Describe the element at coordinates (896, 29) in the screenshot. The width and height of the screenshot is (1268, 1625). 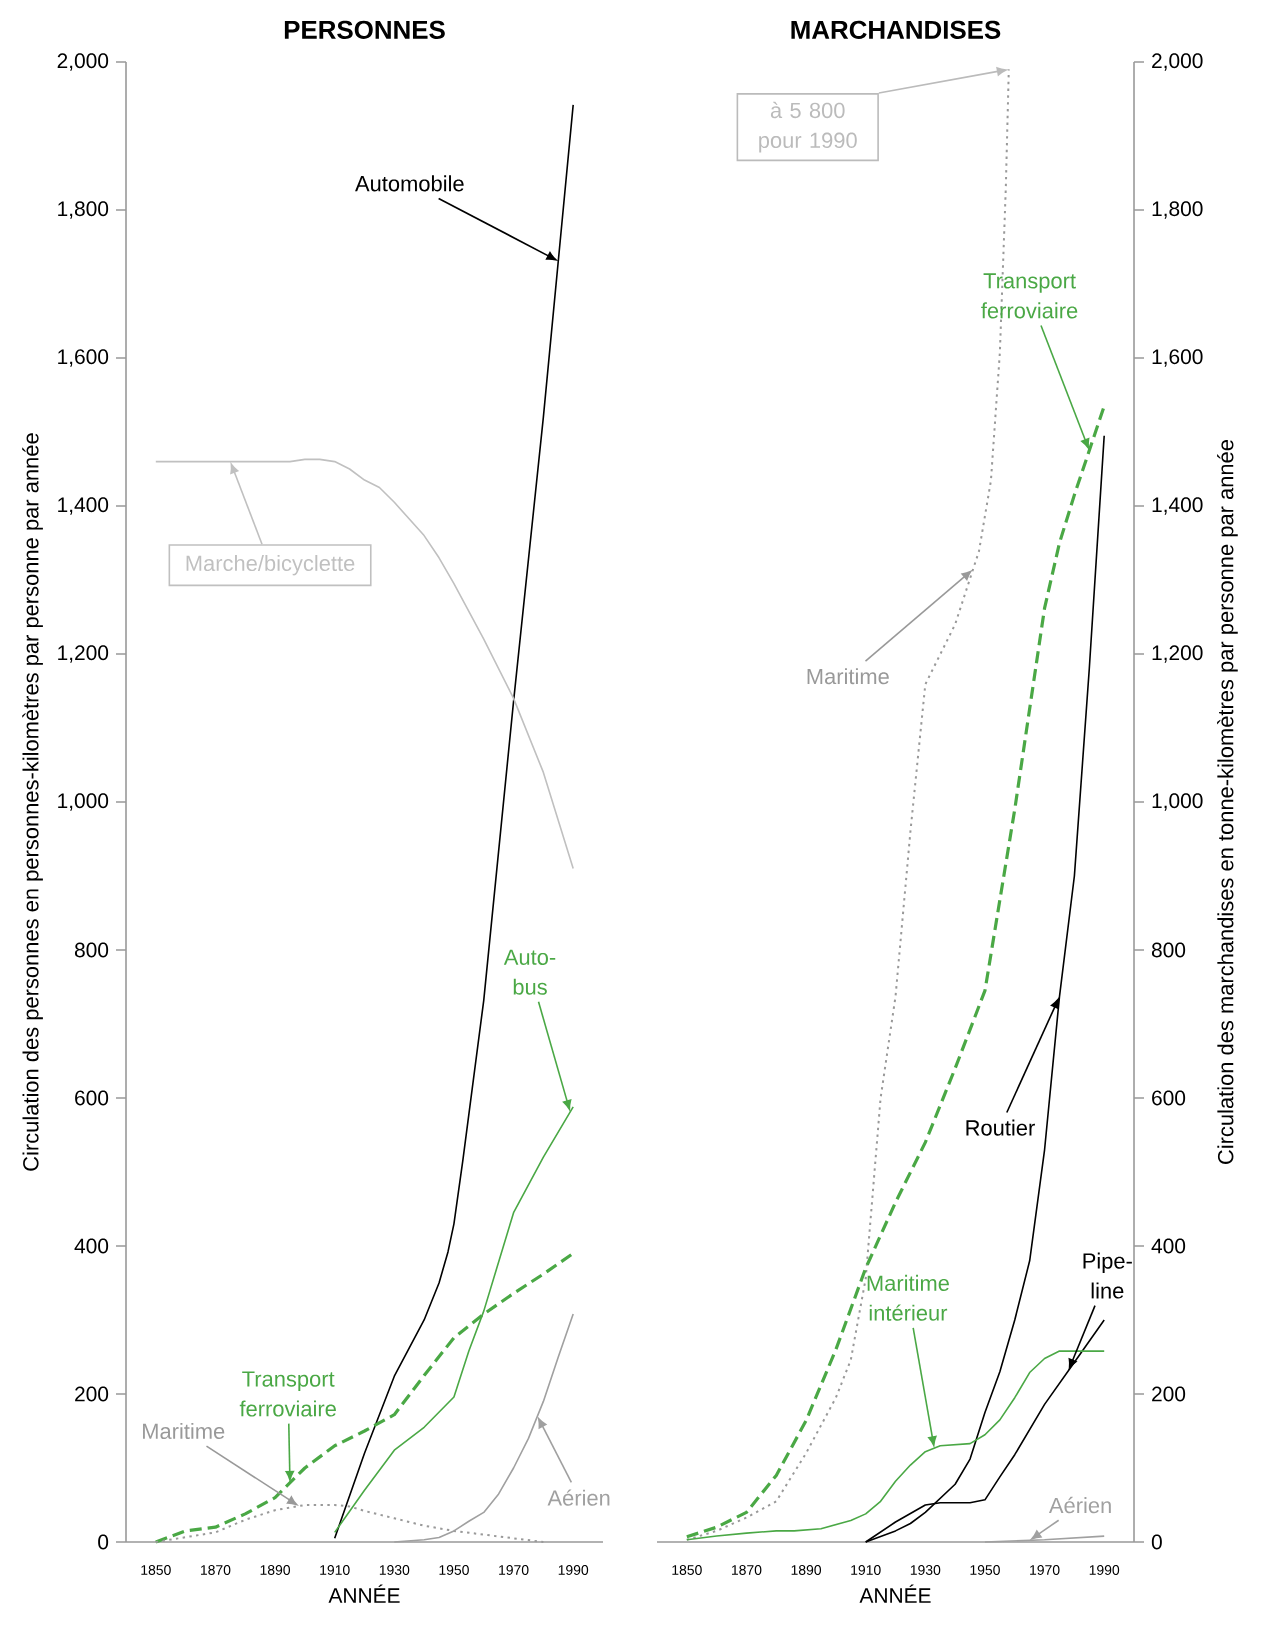
I see `chart-title: MARCHANDISES` at that location.